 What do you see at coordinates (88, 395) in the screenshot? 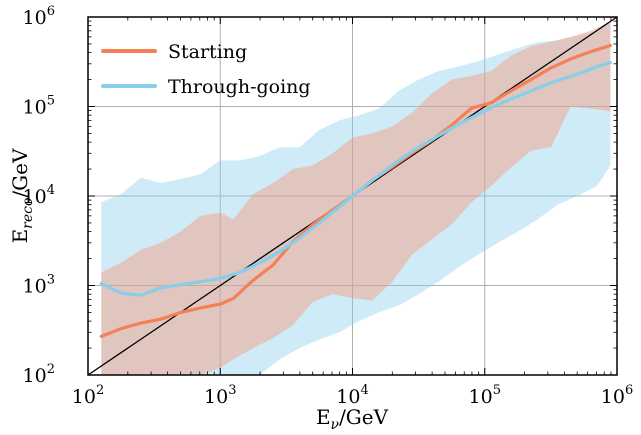
I see `x-tick-label: 10²` at bounding box center [88, 395].